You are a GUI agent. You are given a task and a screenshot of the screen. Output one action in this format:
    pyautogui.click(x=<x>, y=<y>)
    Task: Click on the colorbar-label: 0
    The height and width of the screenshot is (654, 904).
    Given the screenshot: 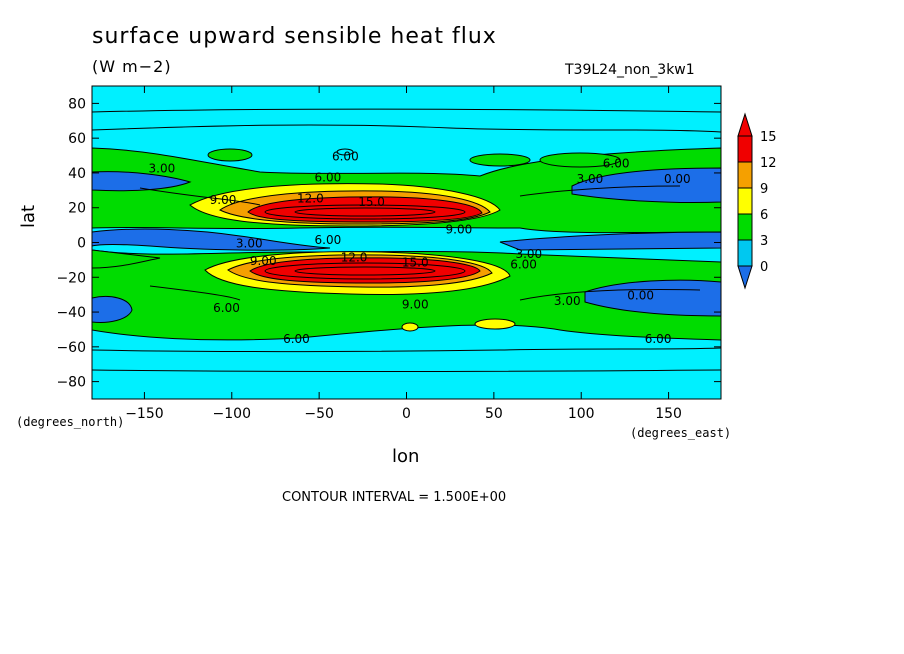 What is the action you would take?
    pyautogui.click(x=764, y=267)
    